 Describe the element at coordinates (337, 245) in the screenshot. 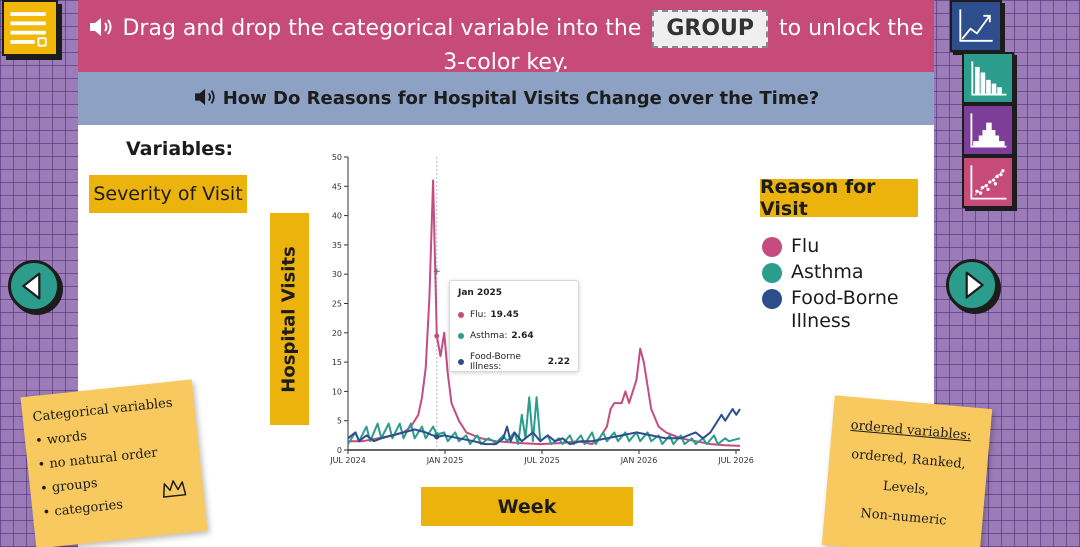

I see `y-tick-label: 35` at that location.